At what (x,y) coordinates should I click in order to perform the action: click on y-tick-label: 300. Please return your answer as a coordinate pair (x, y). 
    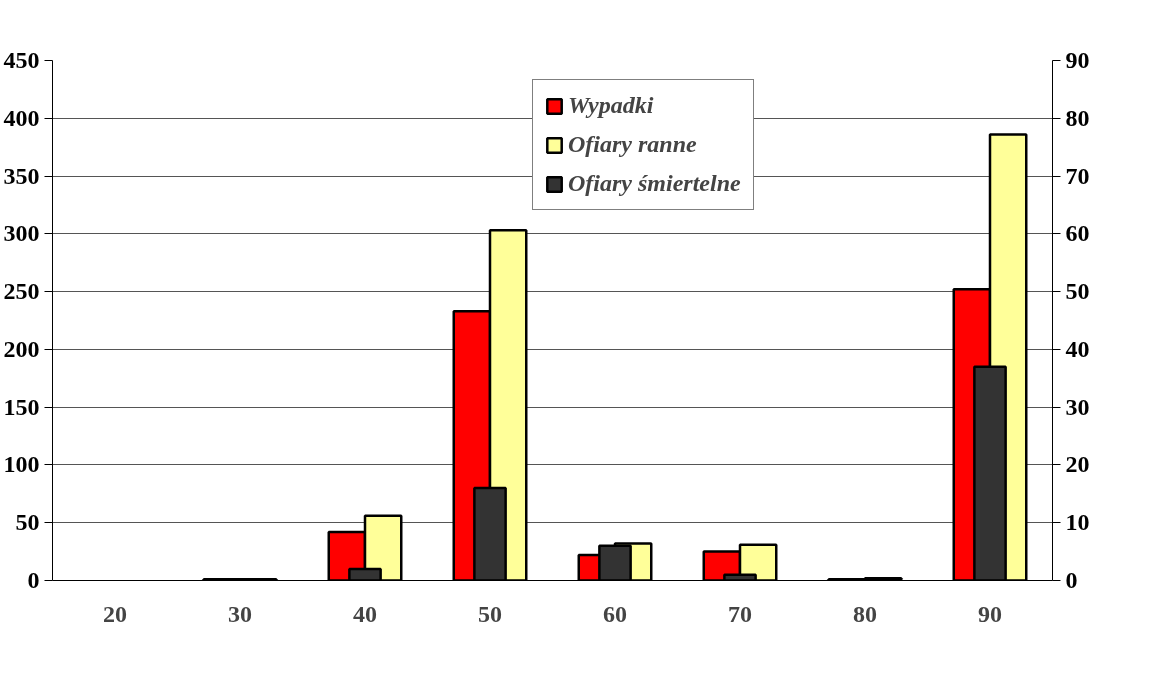
    Looking at the image, I should click on (21, 233).